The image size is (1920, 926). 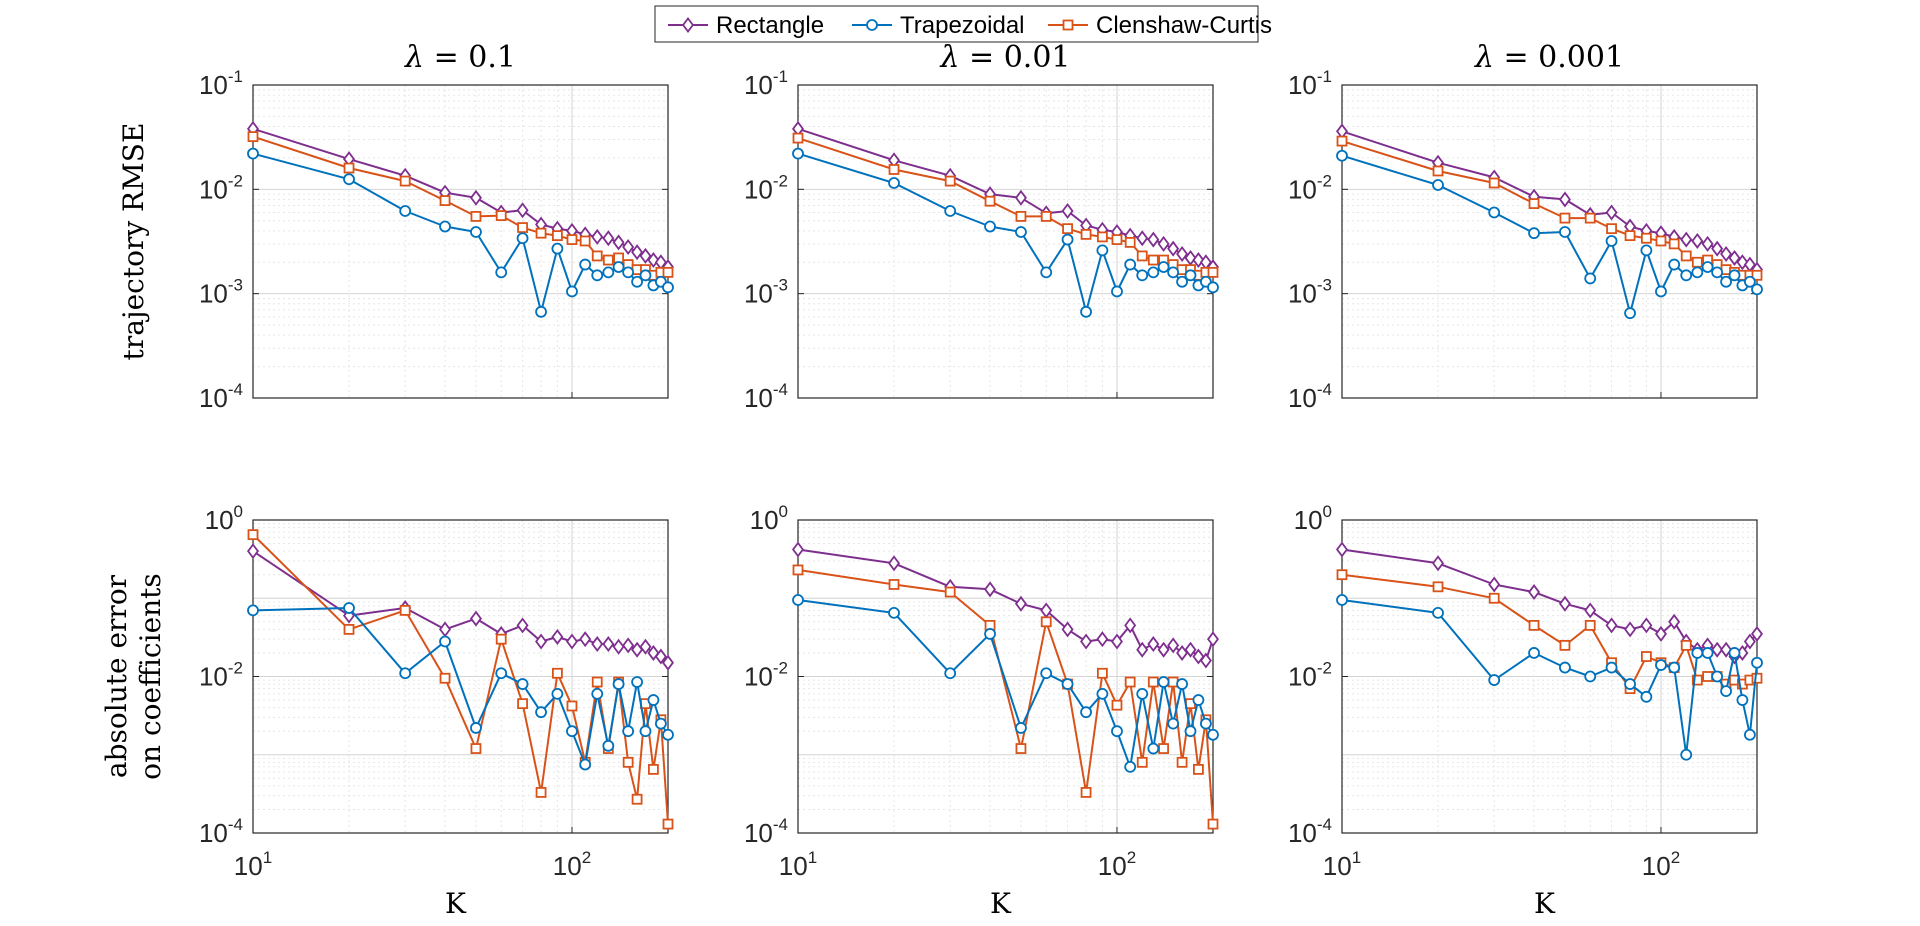 What do you see at coordinates (1661, 864) in the screenshot?
I see `x-tick-label: 102` at bounding box center [1661, 864].